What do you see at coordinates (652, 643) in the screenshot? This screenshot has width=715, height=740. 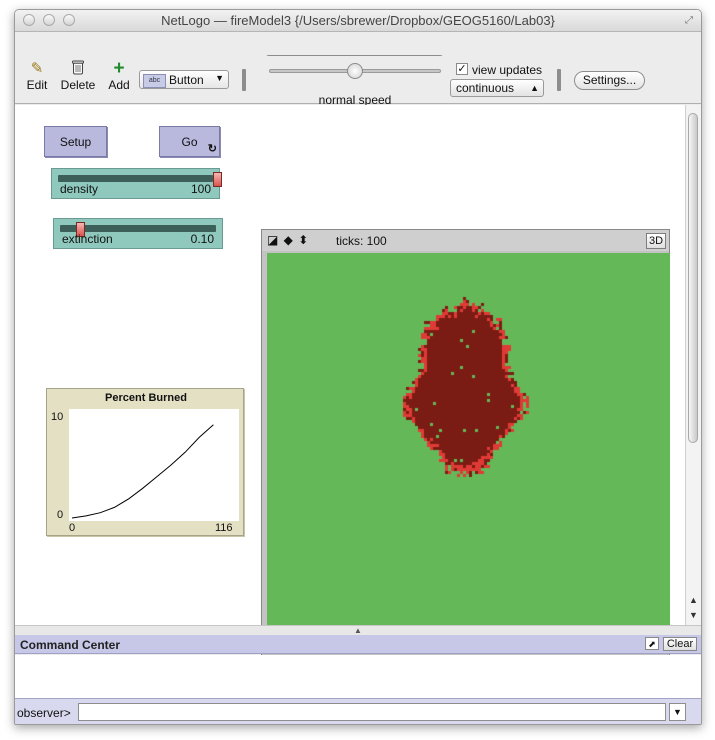 I see `popout-icon: ⬈` at bounding box center [652, 643].